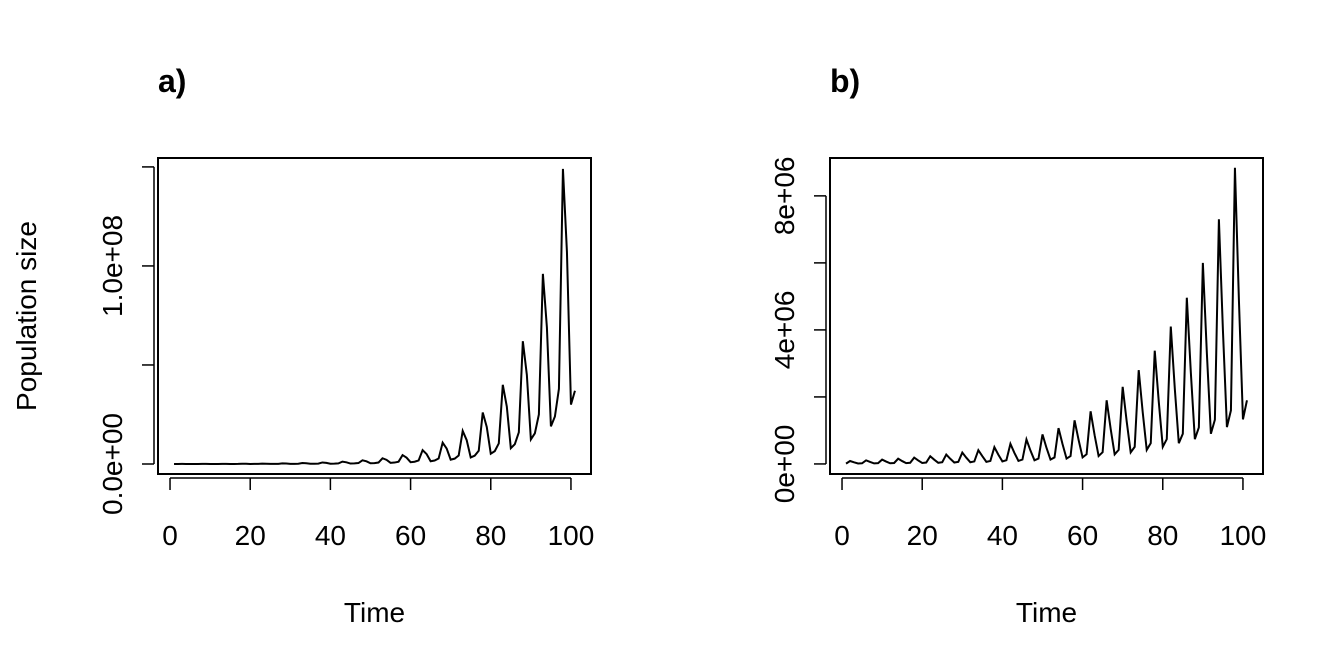  What do you see at coordinates (172, 81) in the screenshot?
I see `panel-title: a)` at bounding box center [172, 81].